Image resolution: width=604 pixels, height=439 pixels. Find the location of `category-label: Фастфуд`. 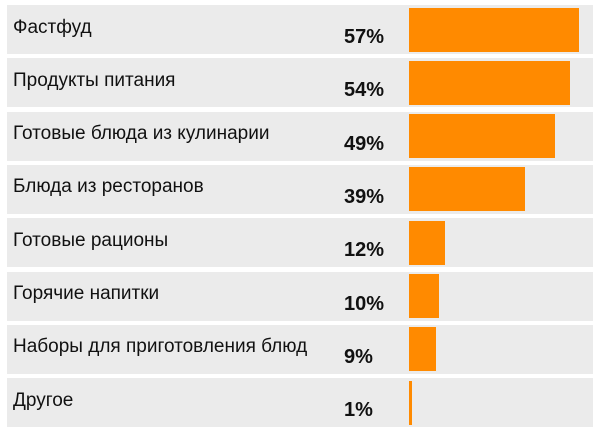

category-label: Фастфуд is located at coordinates (52, 27).